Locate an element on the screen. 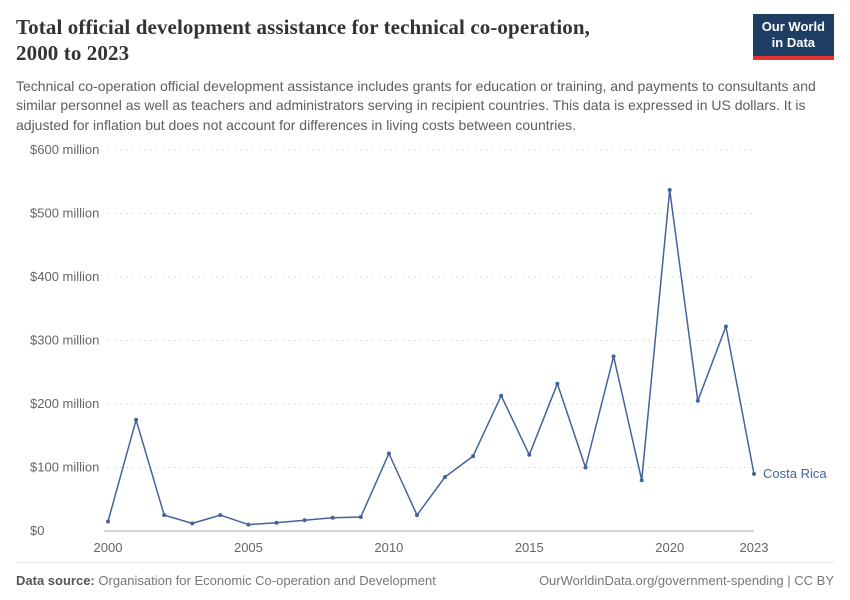  owid-logo: Our World in Data is located at coordinates (793, 37).